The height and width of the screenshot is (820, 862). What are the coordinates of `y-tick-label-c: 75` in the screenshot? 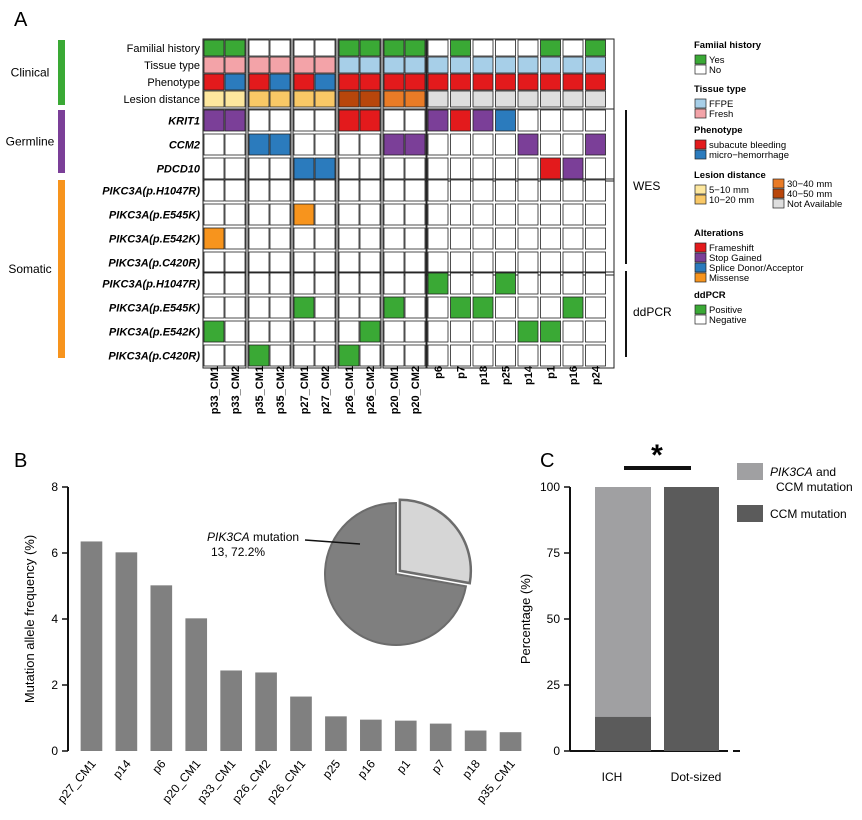 It's located at (554, 553).